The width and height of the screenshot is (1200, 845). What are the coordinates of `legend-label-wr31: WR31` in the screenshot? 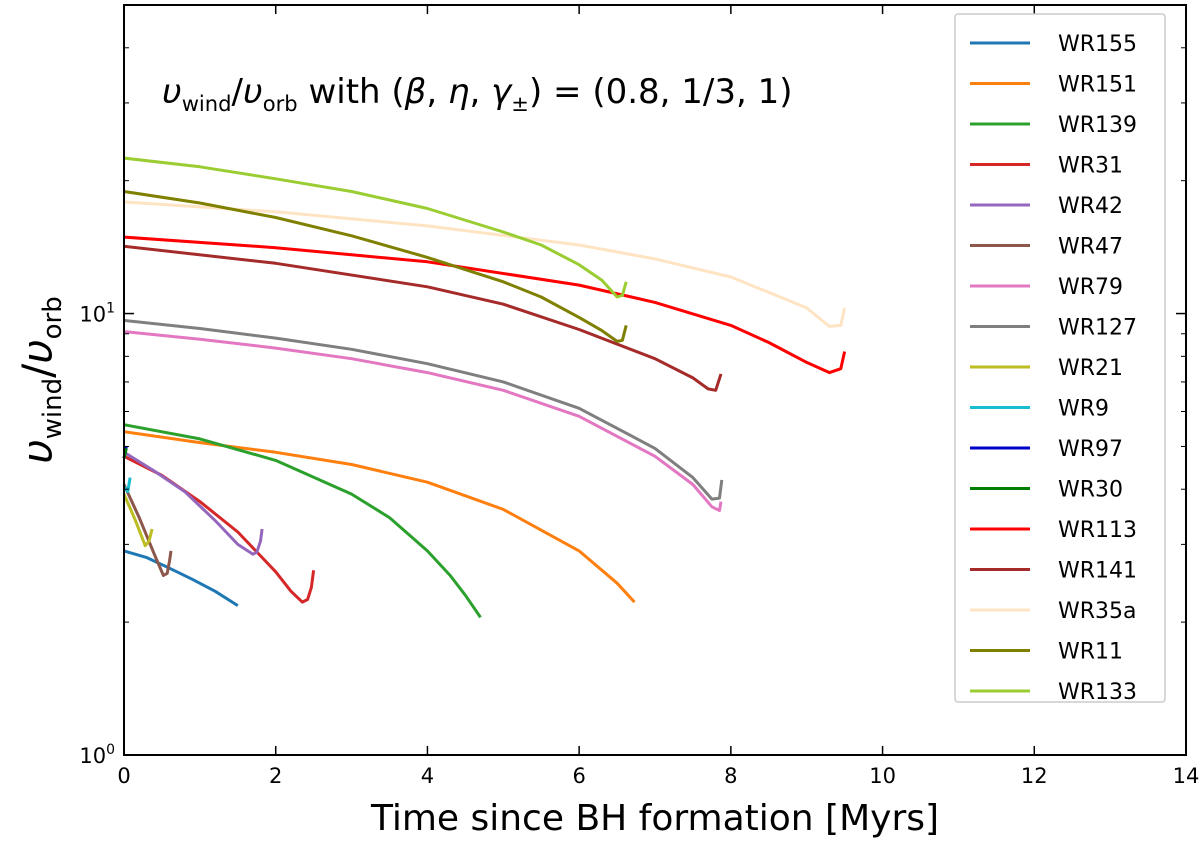 It's located at (1090, 166).